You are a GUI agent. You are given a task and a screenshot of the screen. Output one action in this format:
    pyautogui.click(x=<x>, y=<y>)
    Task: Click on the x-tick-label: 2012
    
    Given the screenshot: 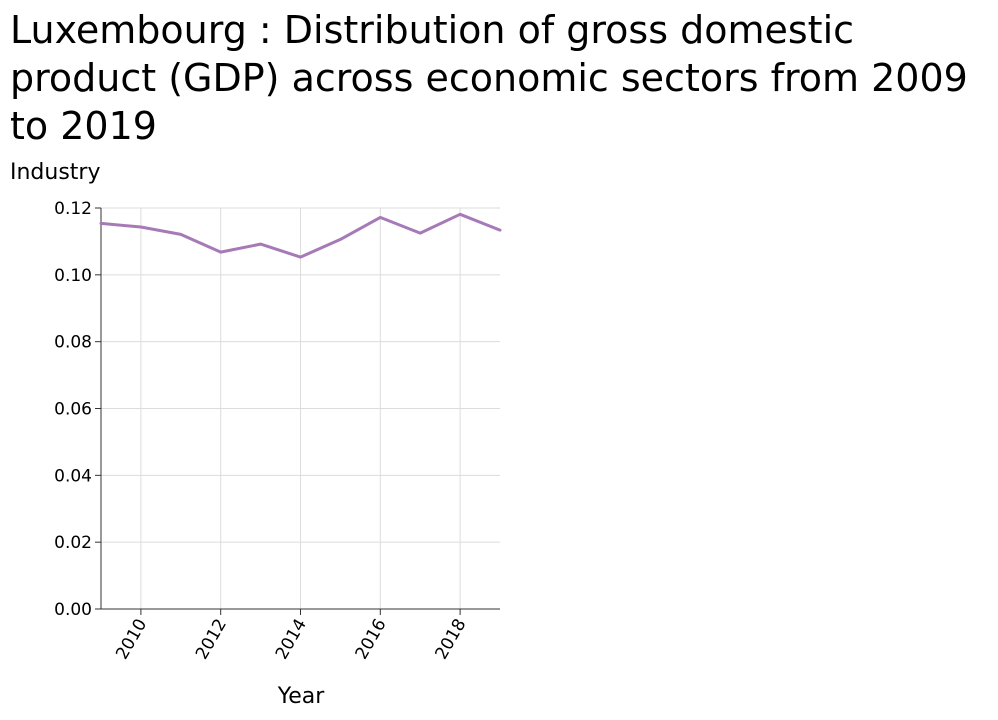 What is the action you would take?
    pyautogui.click(x=211, y=639)
    